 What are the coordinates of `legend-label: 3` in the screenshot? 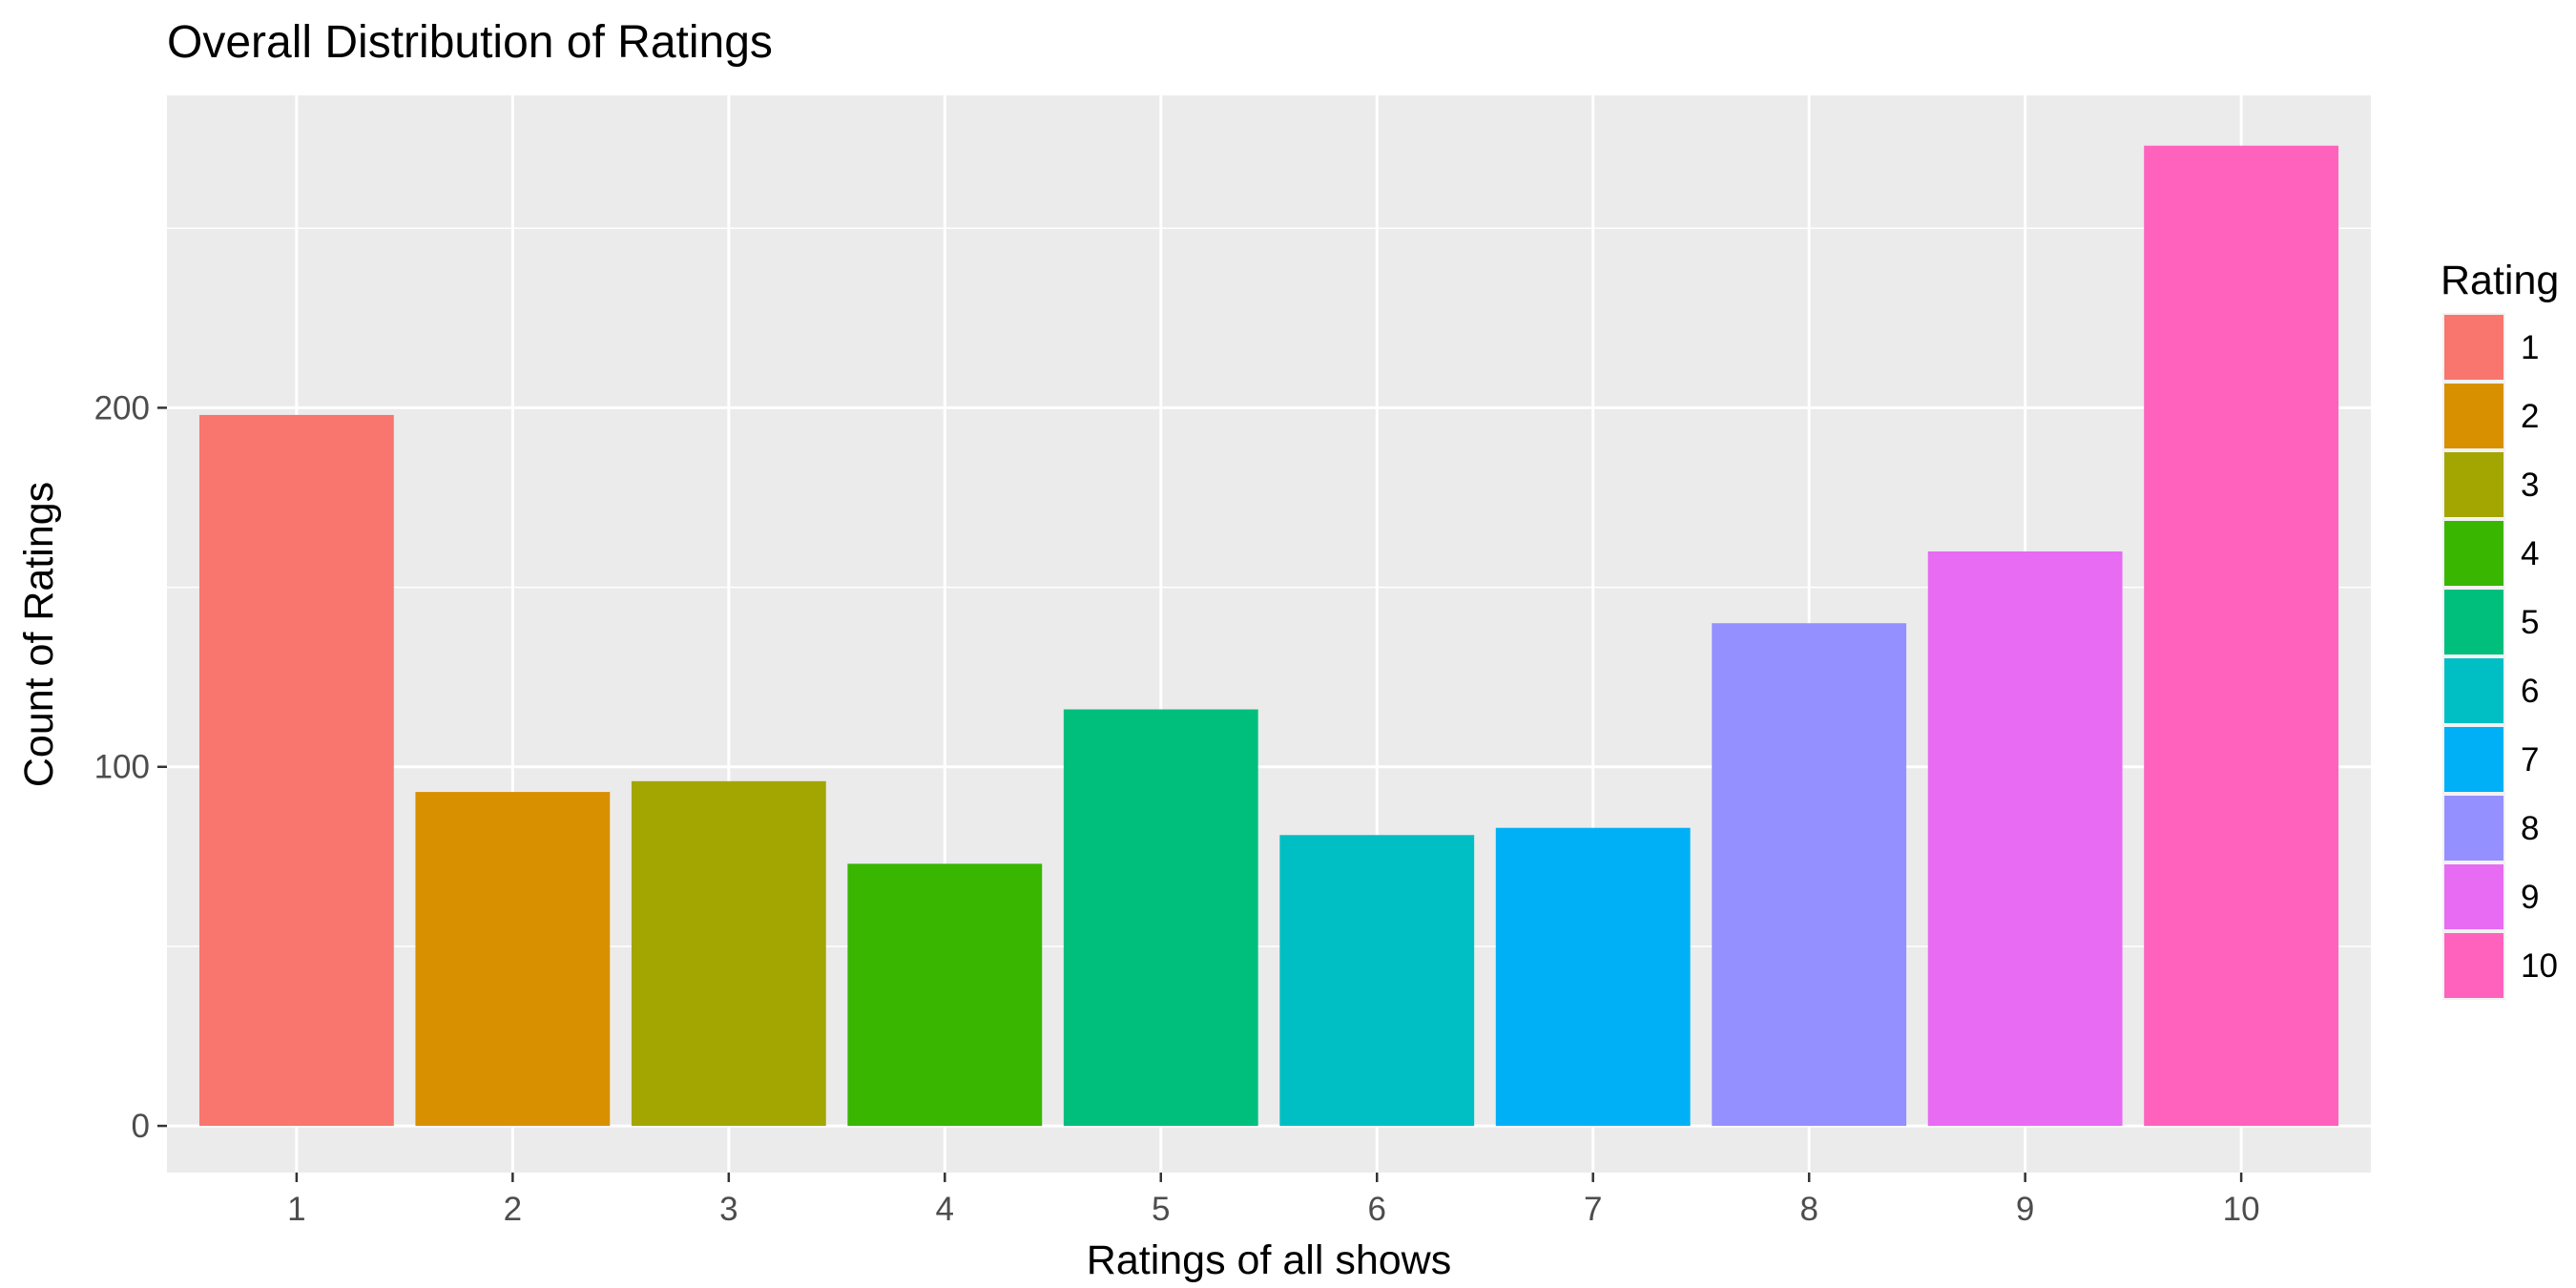 It's located at (2530, 485).